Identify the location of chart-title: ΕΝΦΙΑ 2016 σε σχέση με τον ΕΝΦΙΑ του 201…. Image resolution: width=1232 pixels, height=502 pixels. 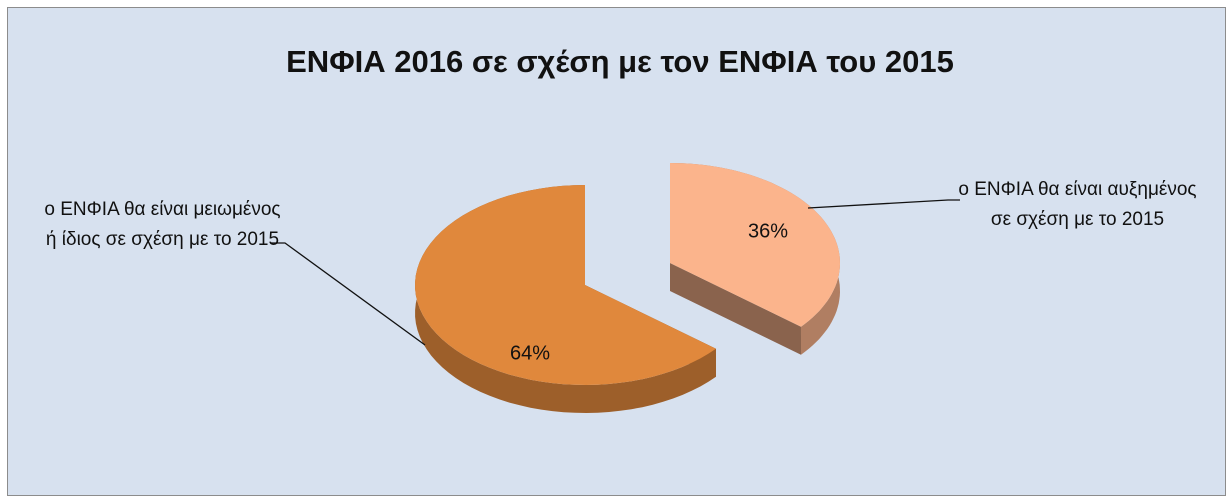
(620, 61).